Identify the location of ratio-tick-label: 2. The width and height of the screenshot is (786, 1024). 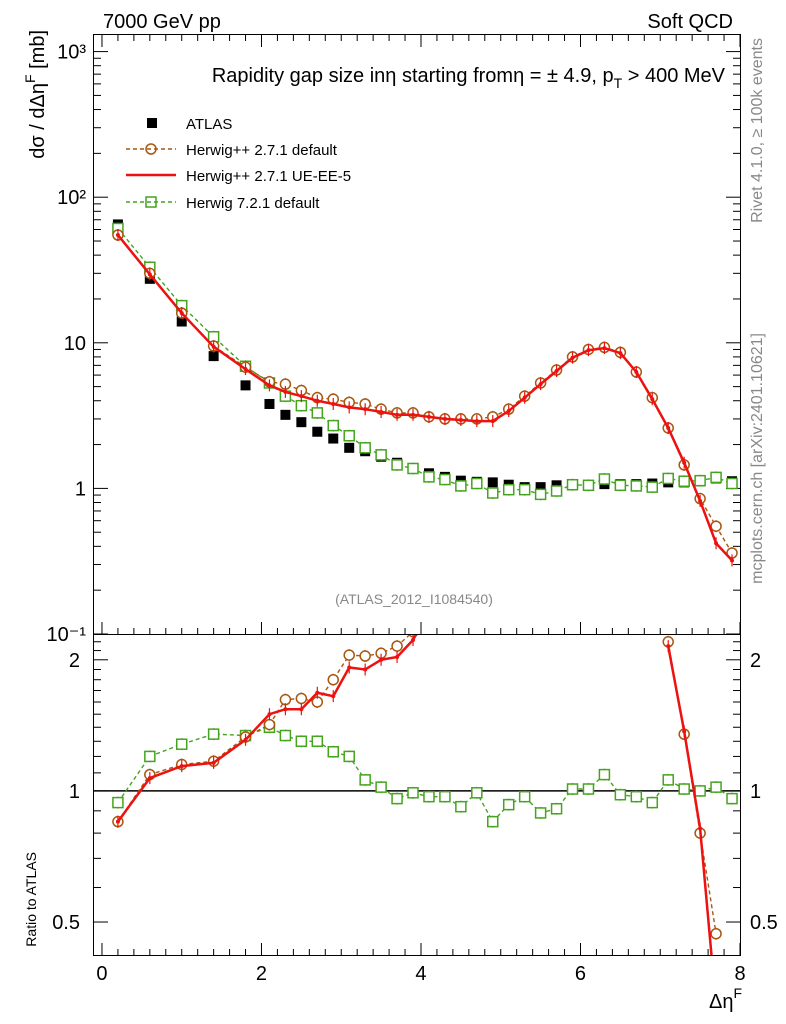
(74, 661).